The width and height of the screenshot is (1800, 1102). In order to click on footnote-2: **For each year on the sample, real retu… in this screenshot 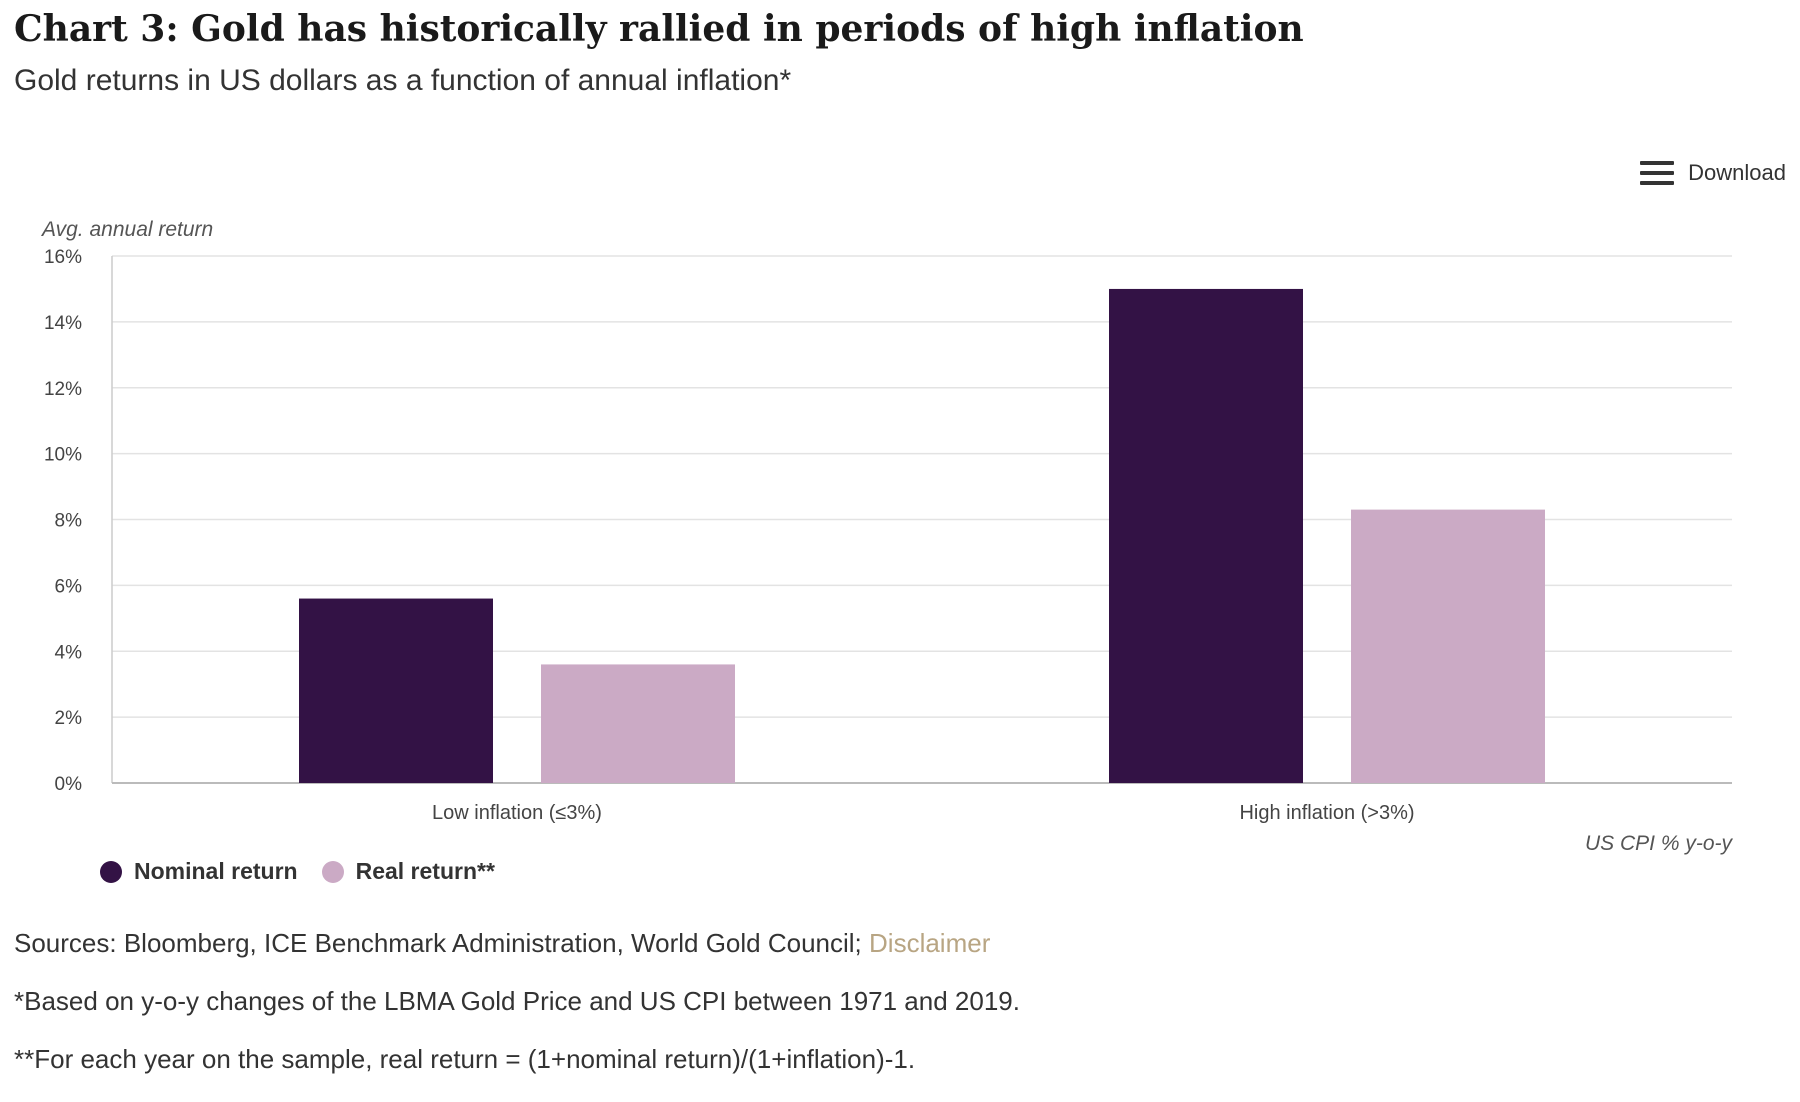, I will do `click(465, 1059)`.